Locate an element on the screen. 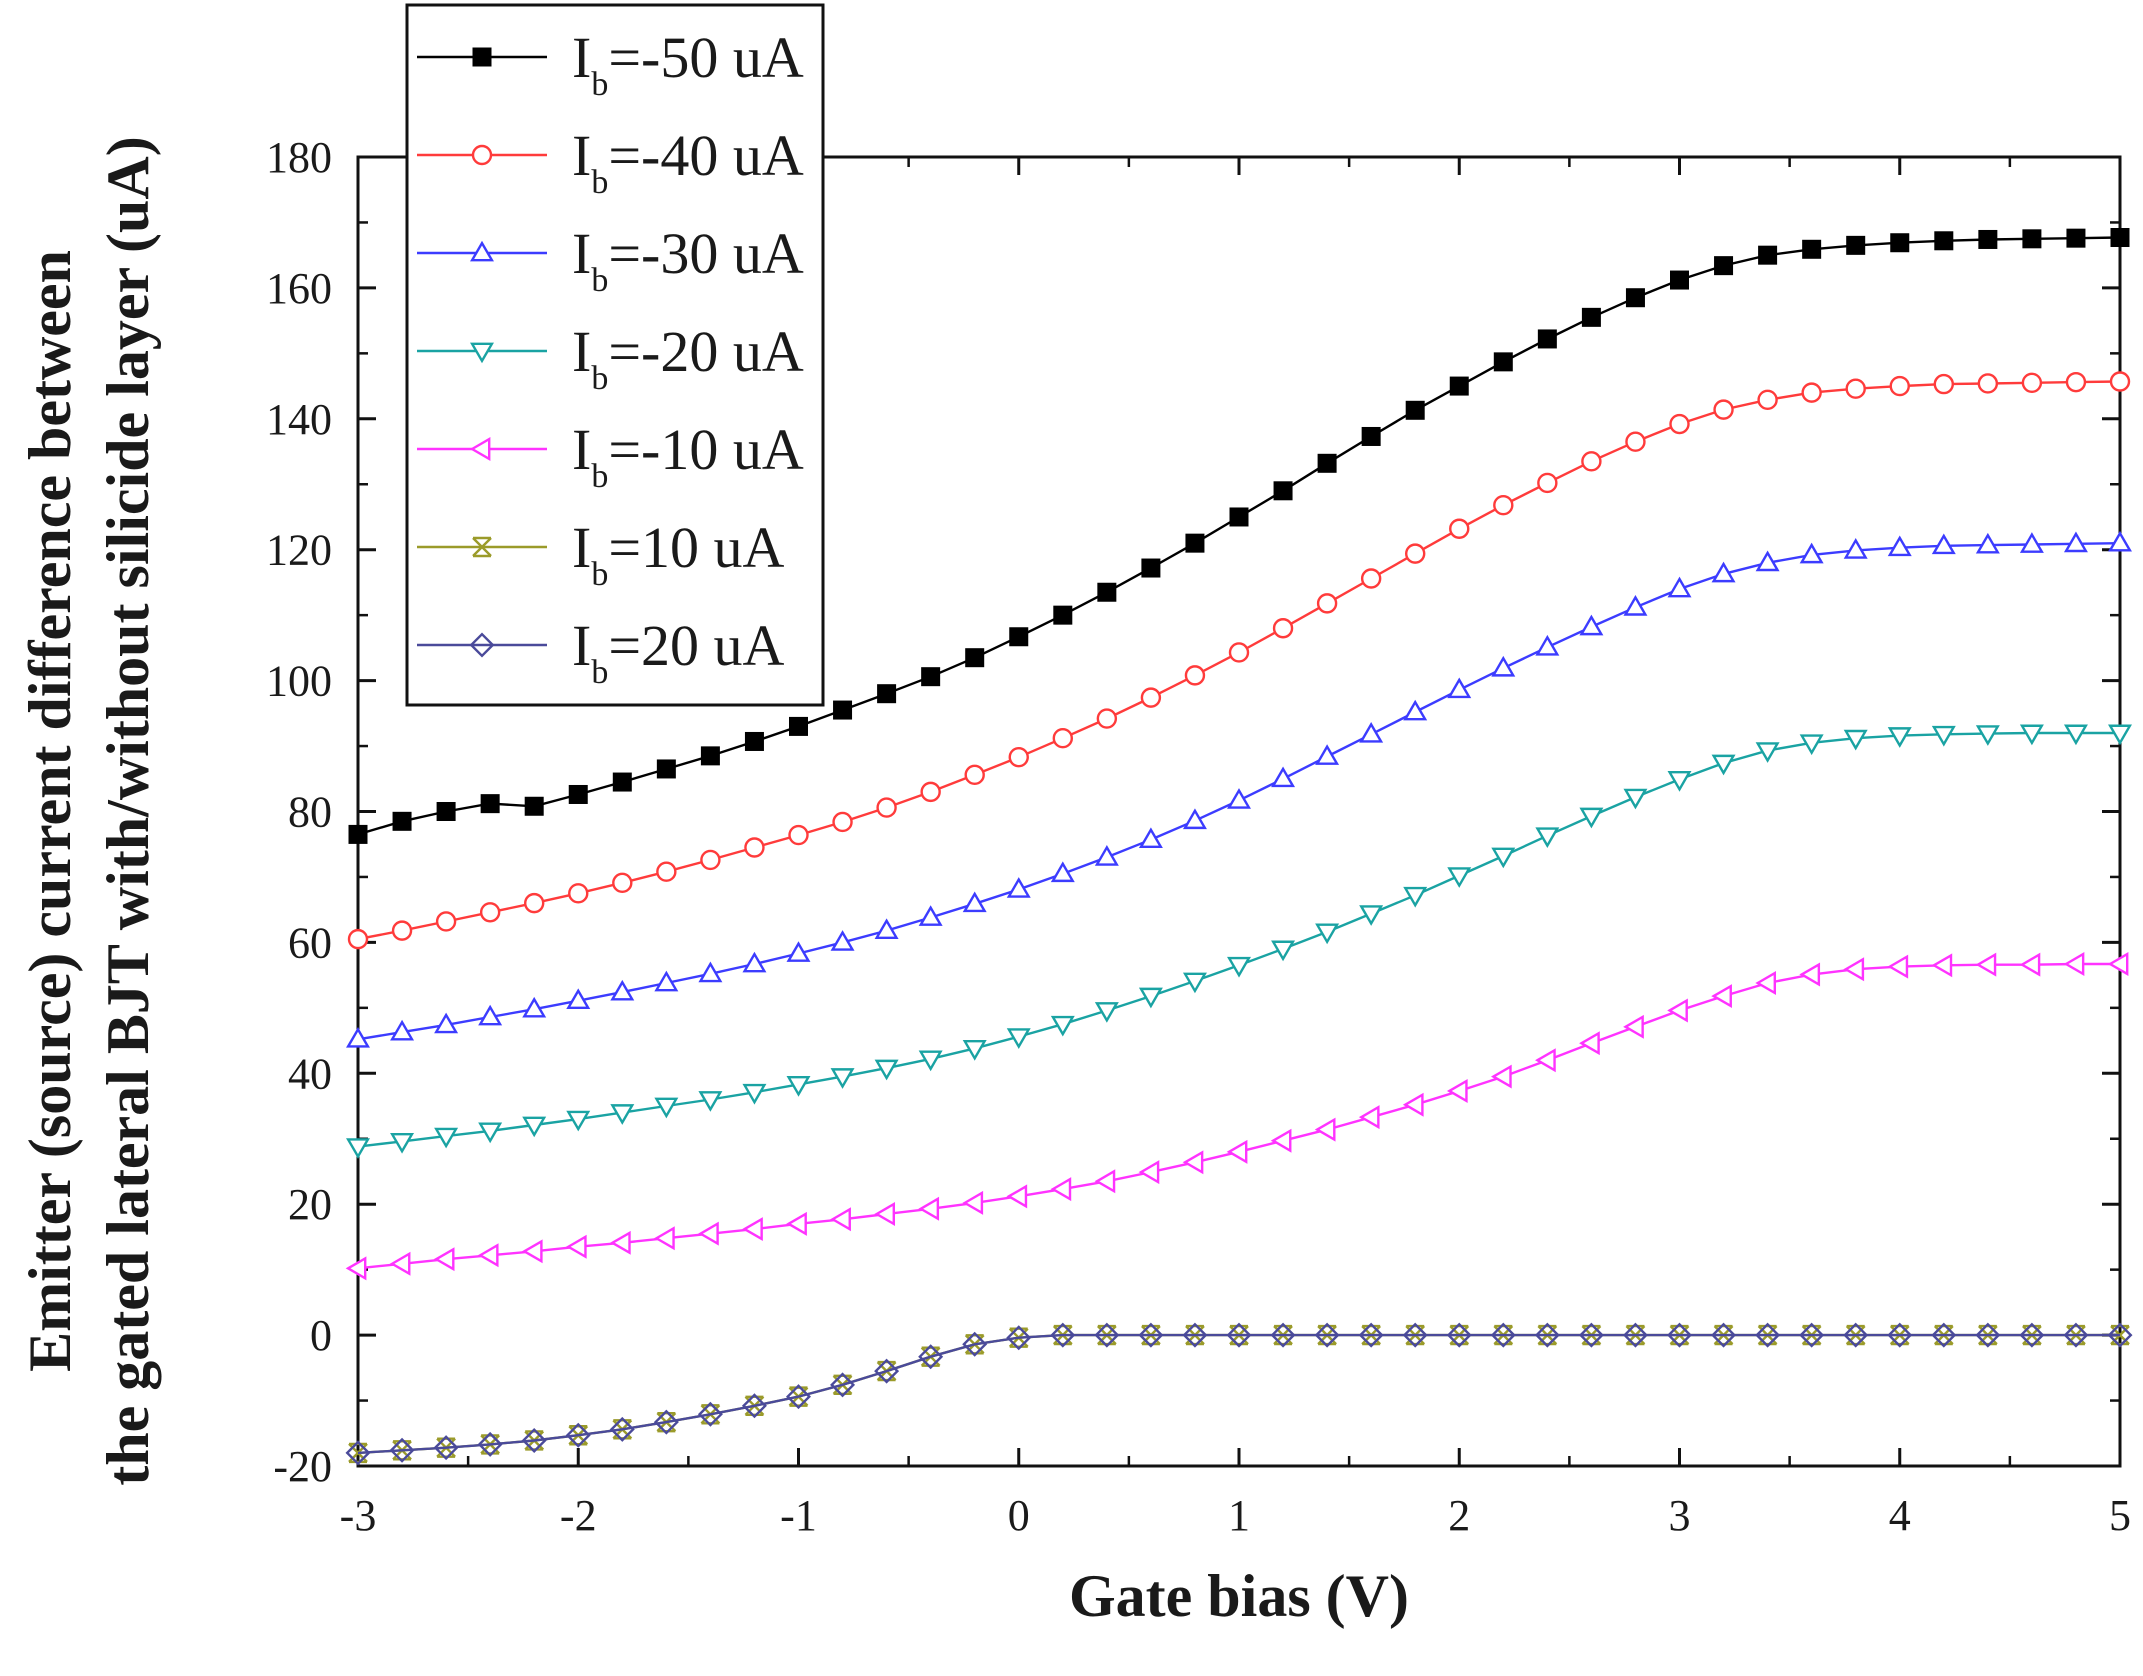 Image resolution: width=2143 pixels, height=1676 pixels. series-line is located at coordinates (1238, 1394).